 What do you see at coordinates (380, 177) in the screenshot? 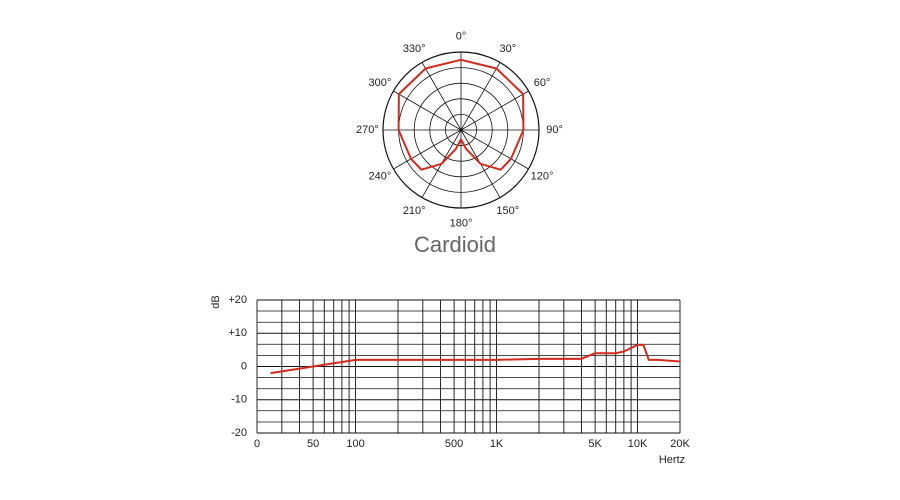
I see `angle-label: 240°` at bounding box center [380, 177].